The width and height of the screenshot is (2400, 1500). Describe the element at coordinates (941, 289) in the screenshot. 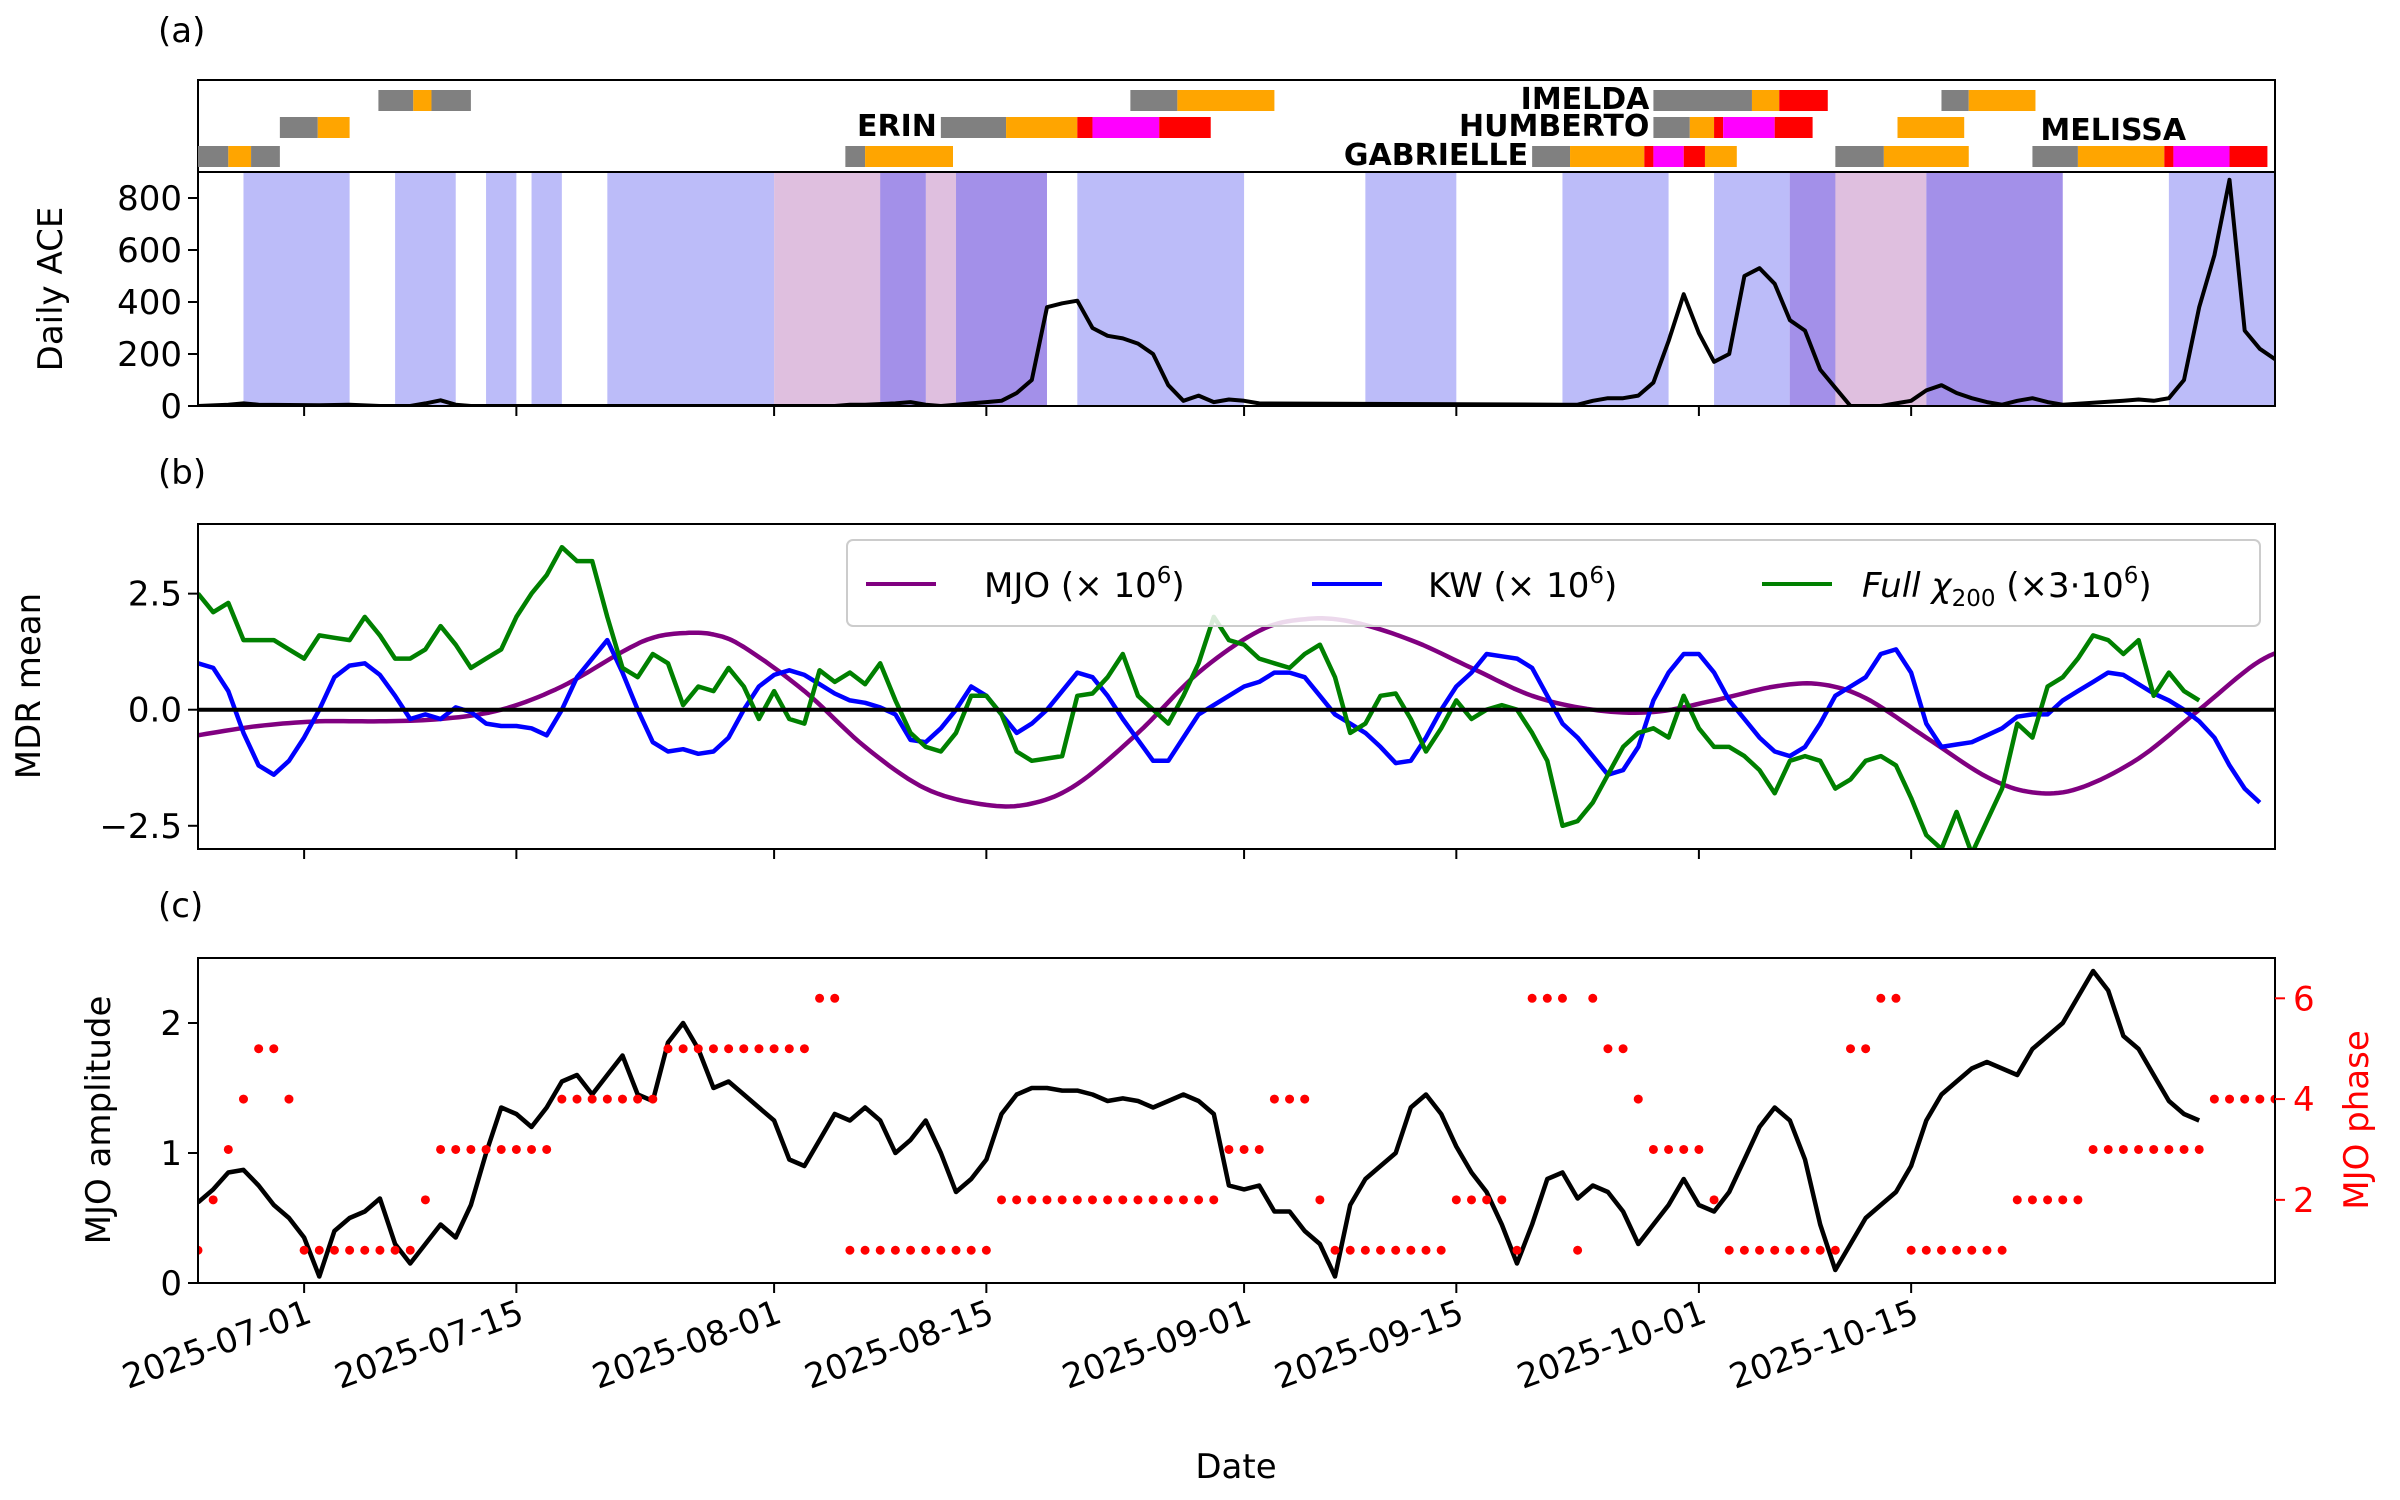

I see `shade-mjo` at that location.